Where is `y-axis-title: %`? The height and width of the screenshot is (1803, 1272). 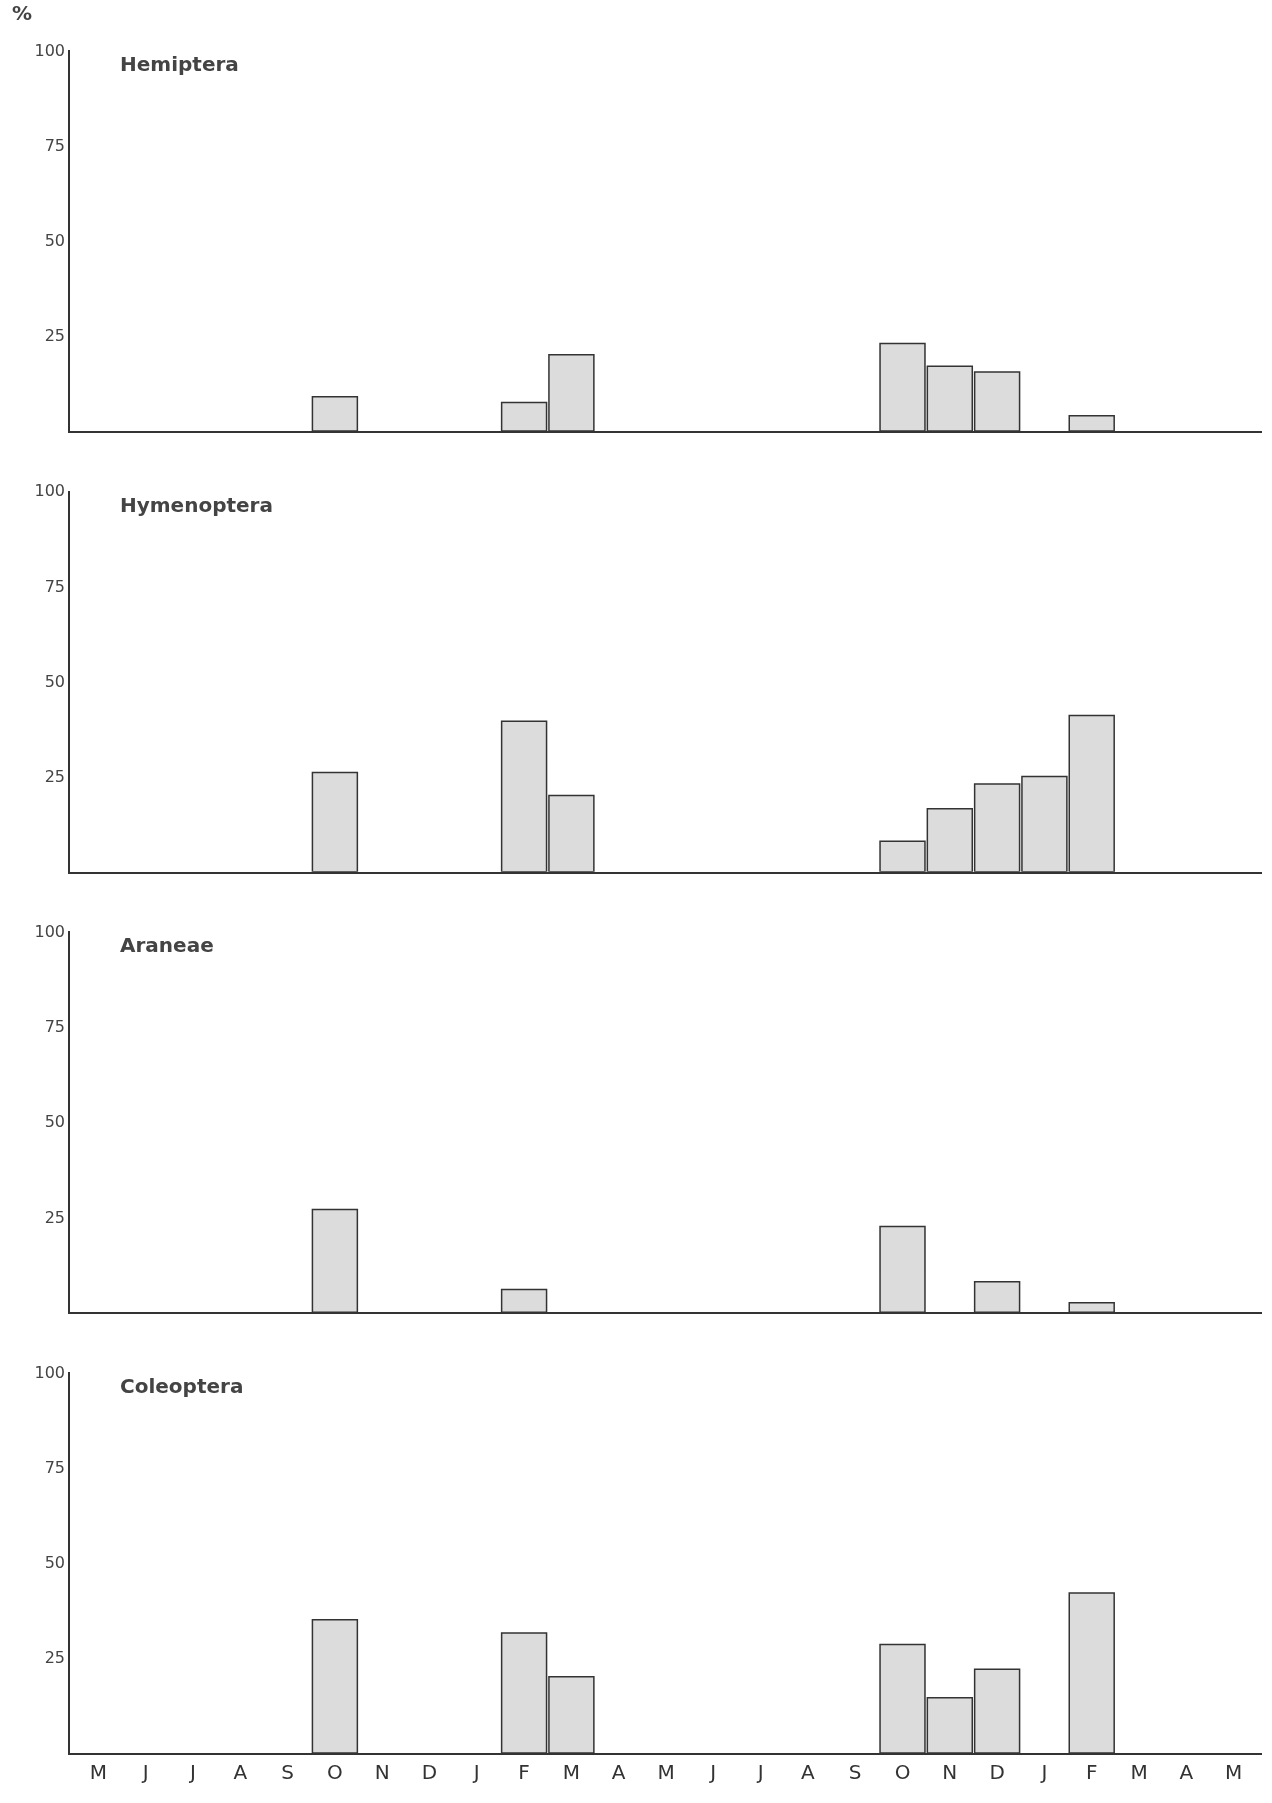 y-axis-title: % is located at coordinates (22, 13).